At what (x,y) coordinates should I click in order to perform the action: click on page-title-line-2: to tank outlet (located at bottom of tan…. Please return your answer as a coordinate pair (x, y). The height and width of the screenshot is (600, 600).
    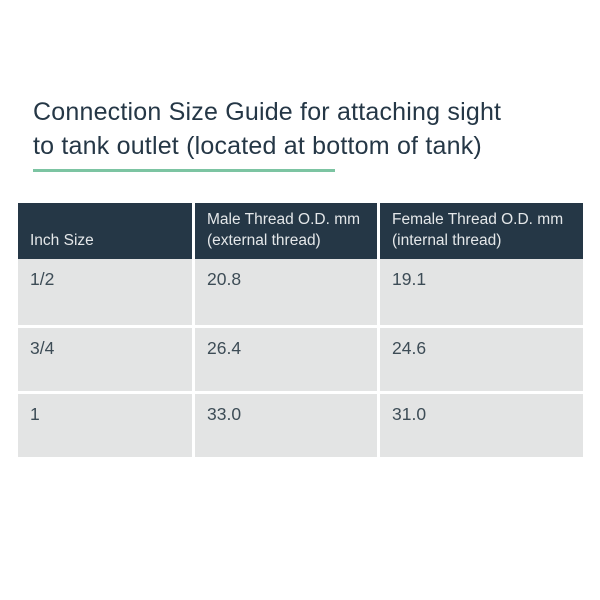
    Looking at the image, I should click on (257, 146).